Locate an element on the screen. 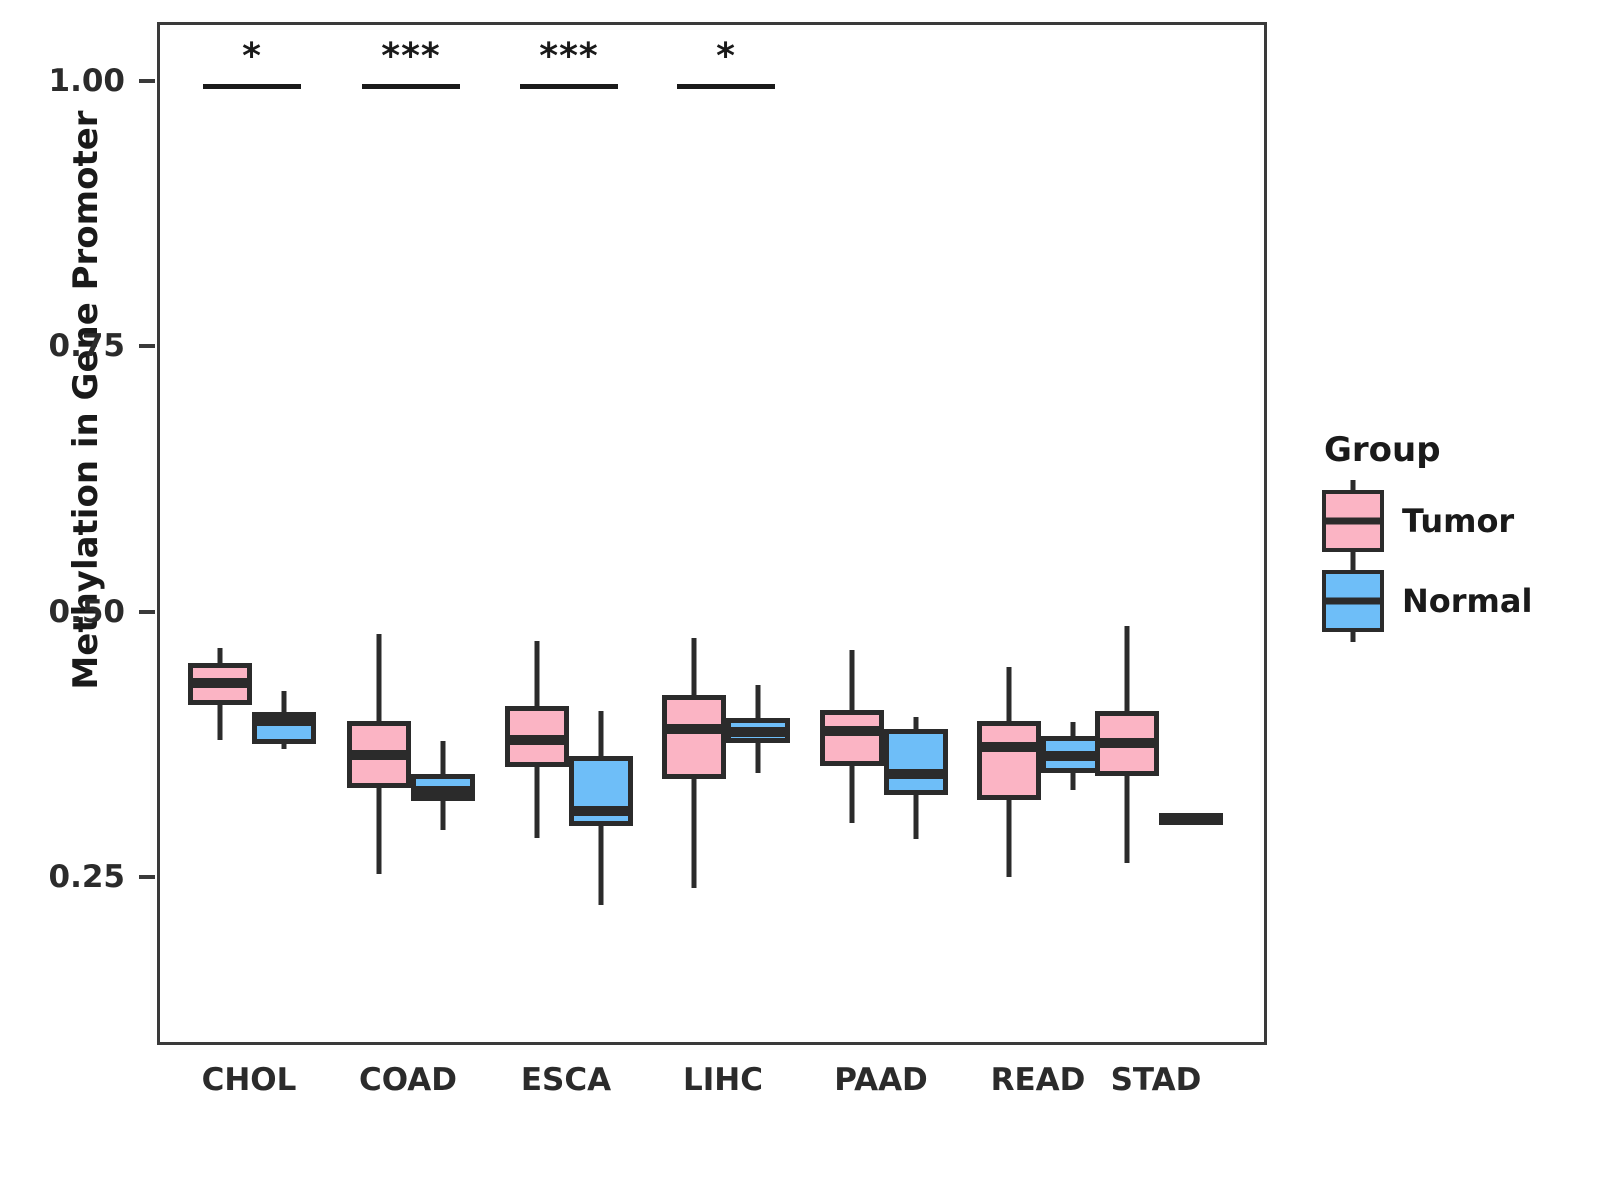 The image size is (1600, 1200). significance-label-coad: *** is located at coordinates (411, 56).